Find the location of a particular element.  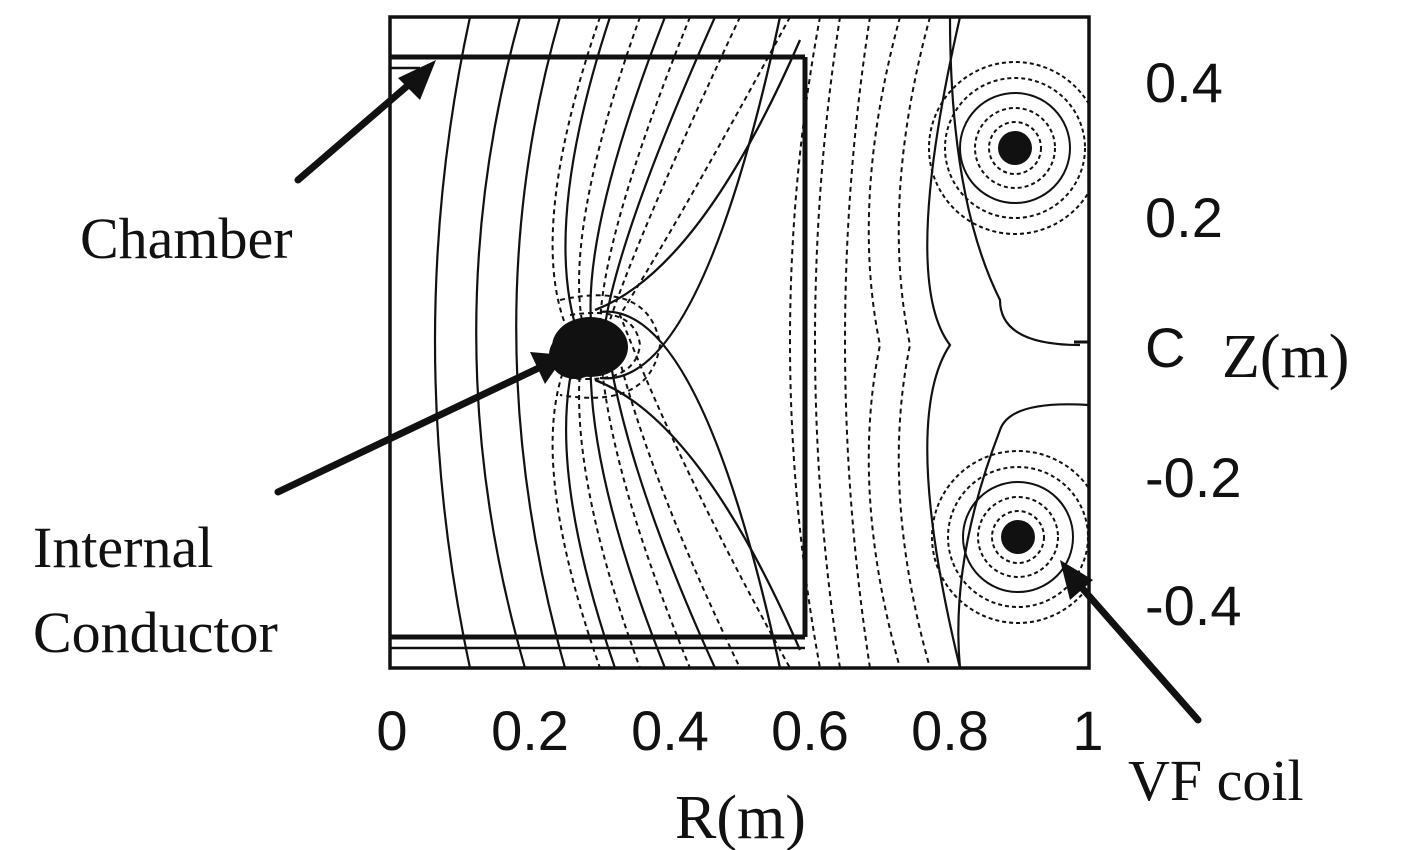

conductor-arrow is located at coordinates (411, 428).